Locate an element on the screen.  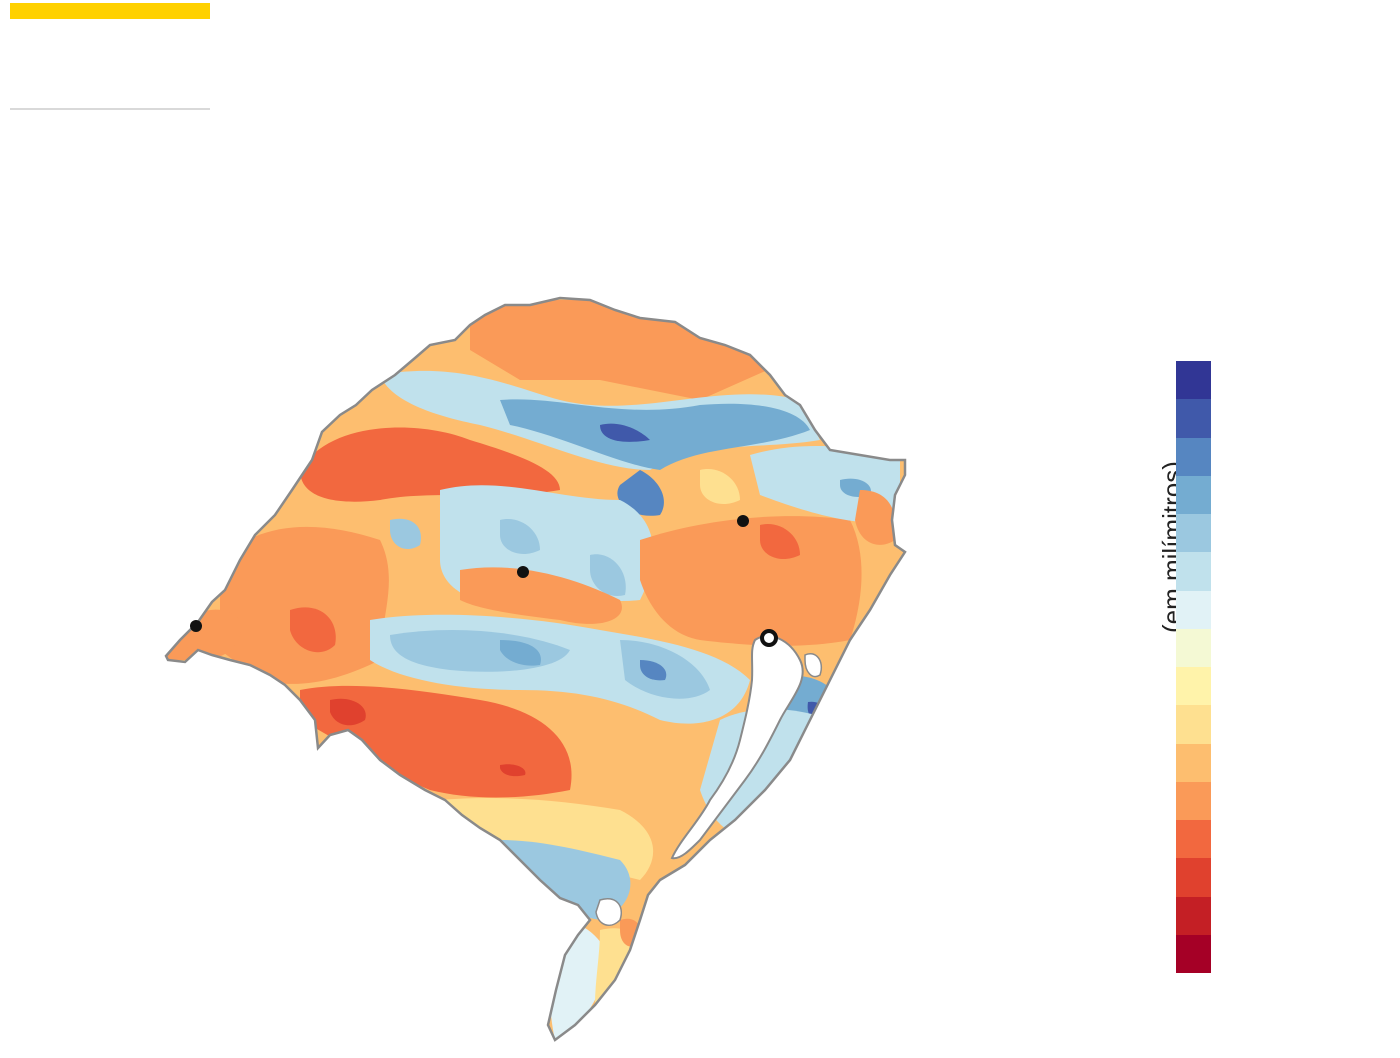
lagoon-south is located at coordinates (608, 912).